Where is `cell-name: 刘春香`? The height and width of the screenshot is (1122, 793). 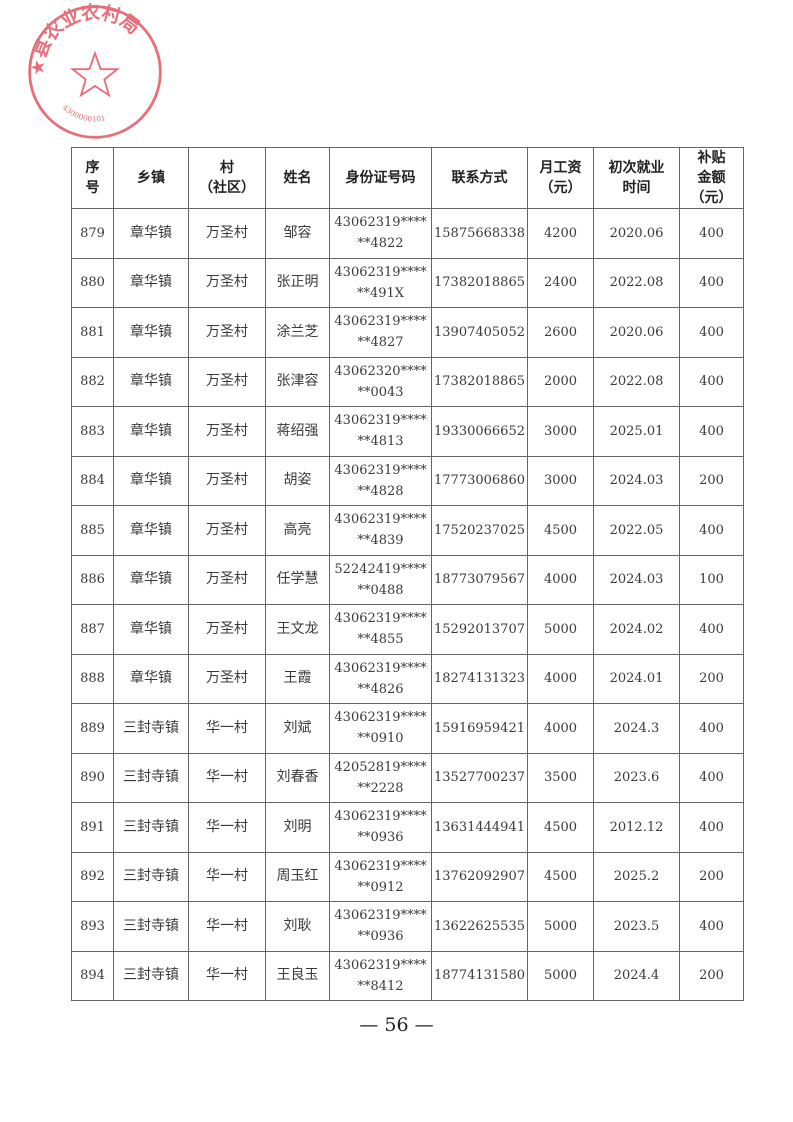
cell-name: 刘春香 is located at coordinates (297, 777).